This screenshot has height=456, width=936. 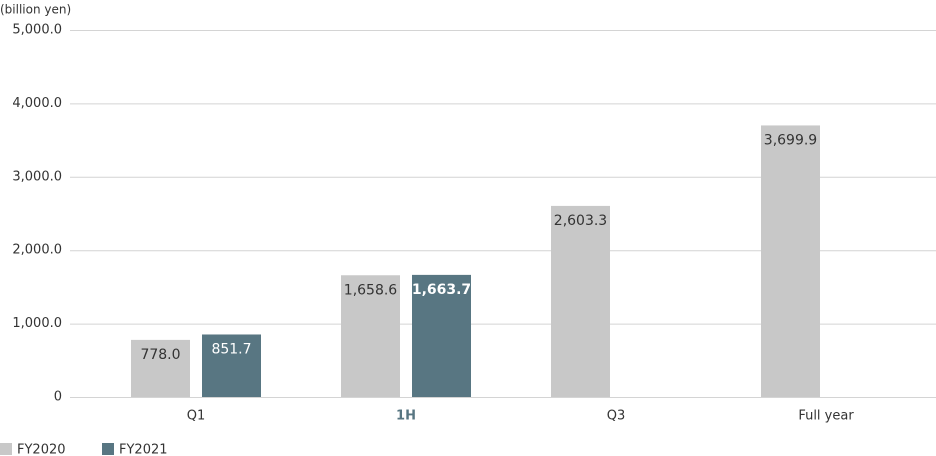 I want to click on y-axis-label: (billion yen), so click(x=35, y=10).